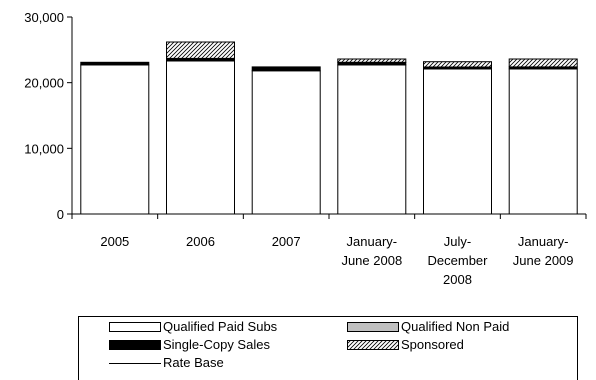 The height and width of the screenshot is (380, 596). I want to click on x-tick-label: January-June 2009, so click(543, 251).